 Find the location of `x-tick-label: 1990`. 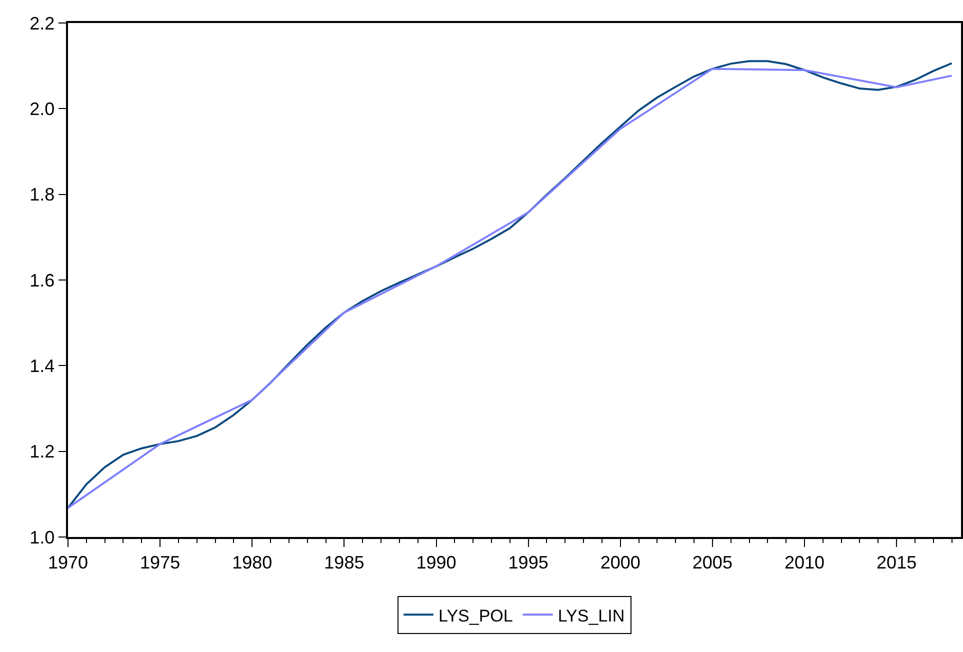

x-tick-label: 1990 is located at coordinates (436, 562).